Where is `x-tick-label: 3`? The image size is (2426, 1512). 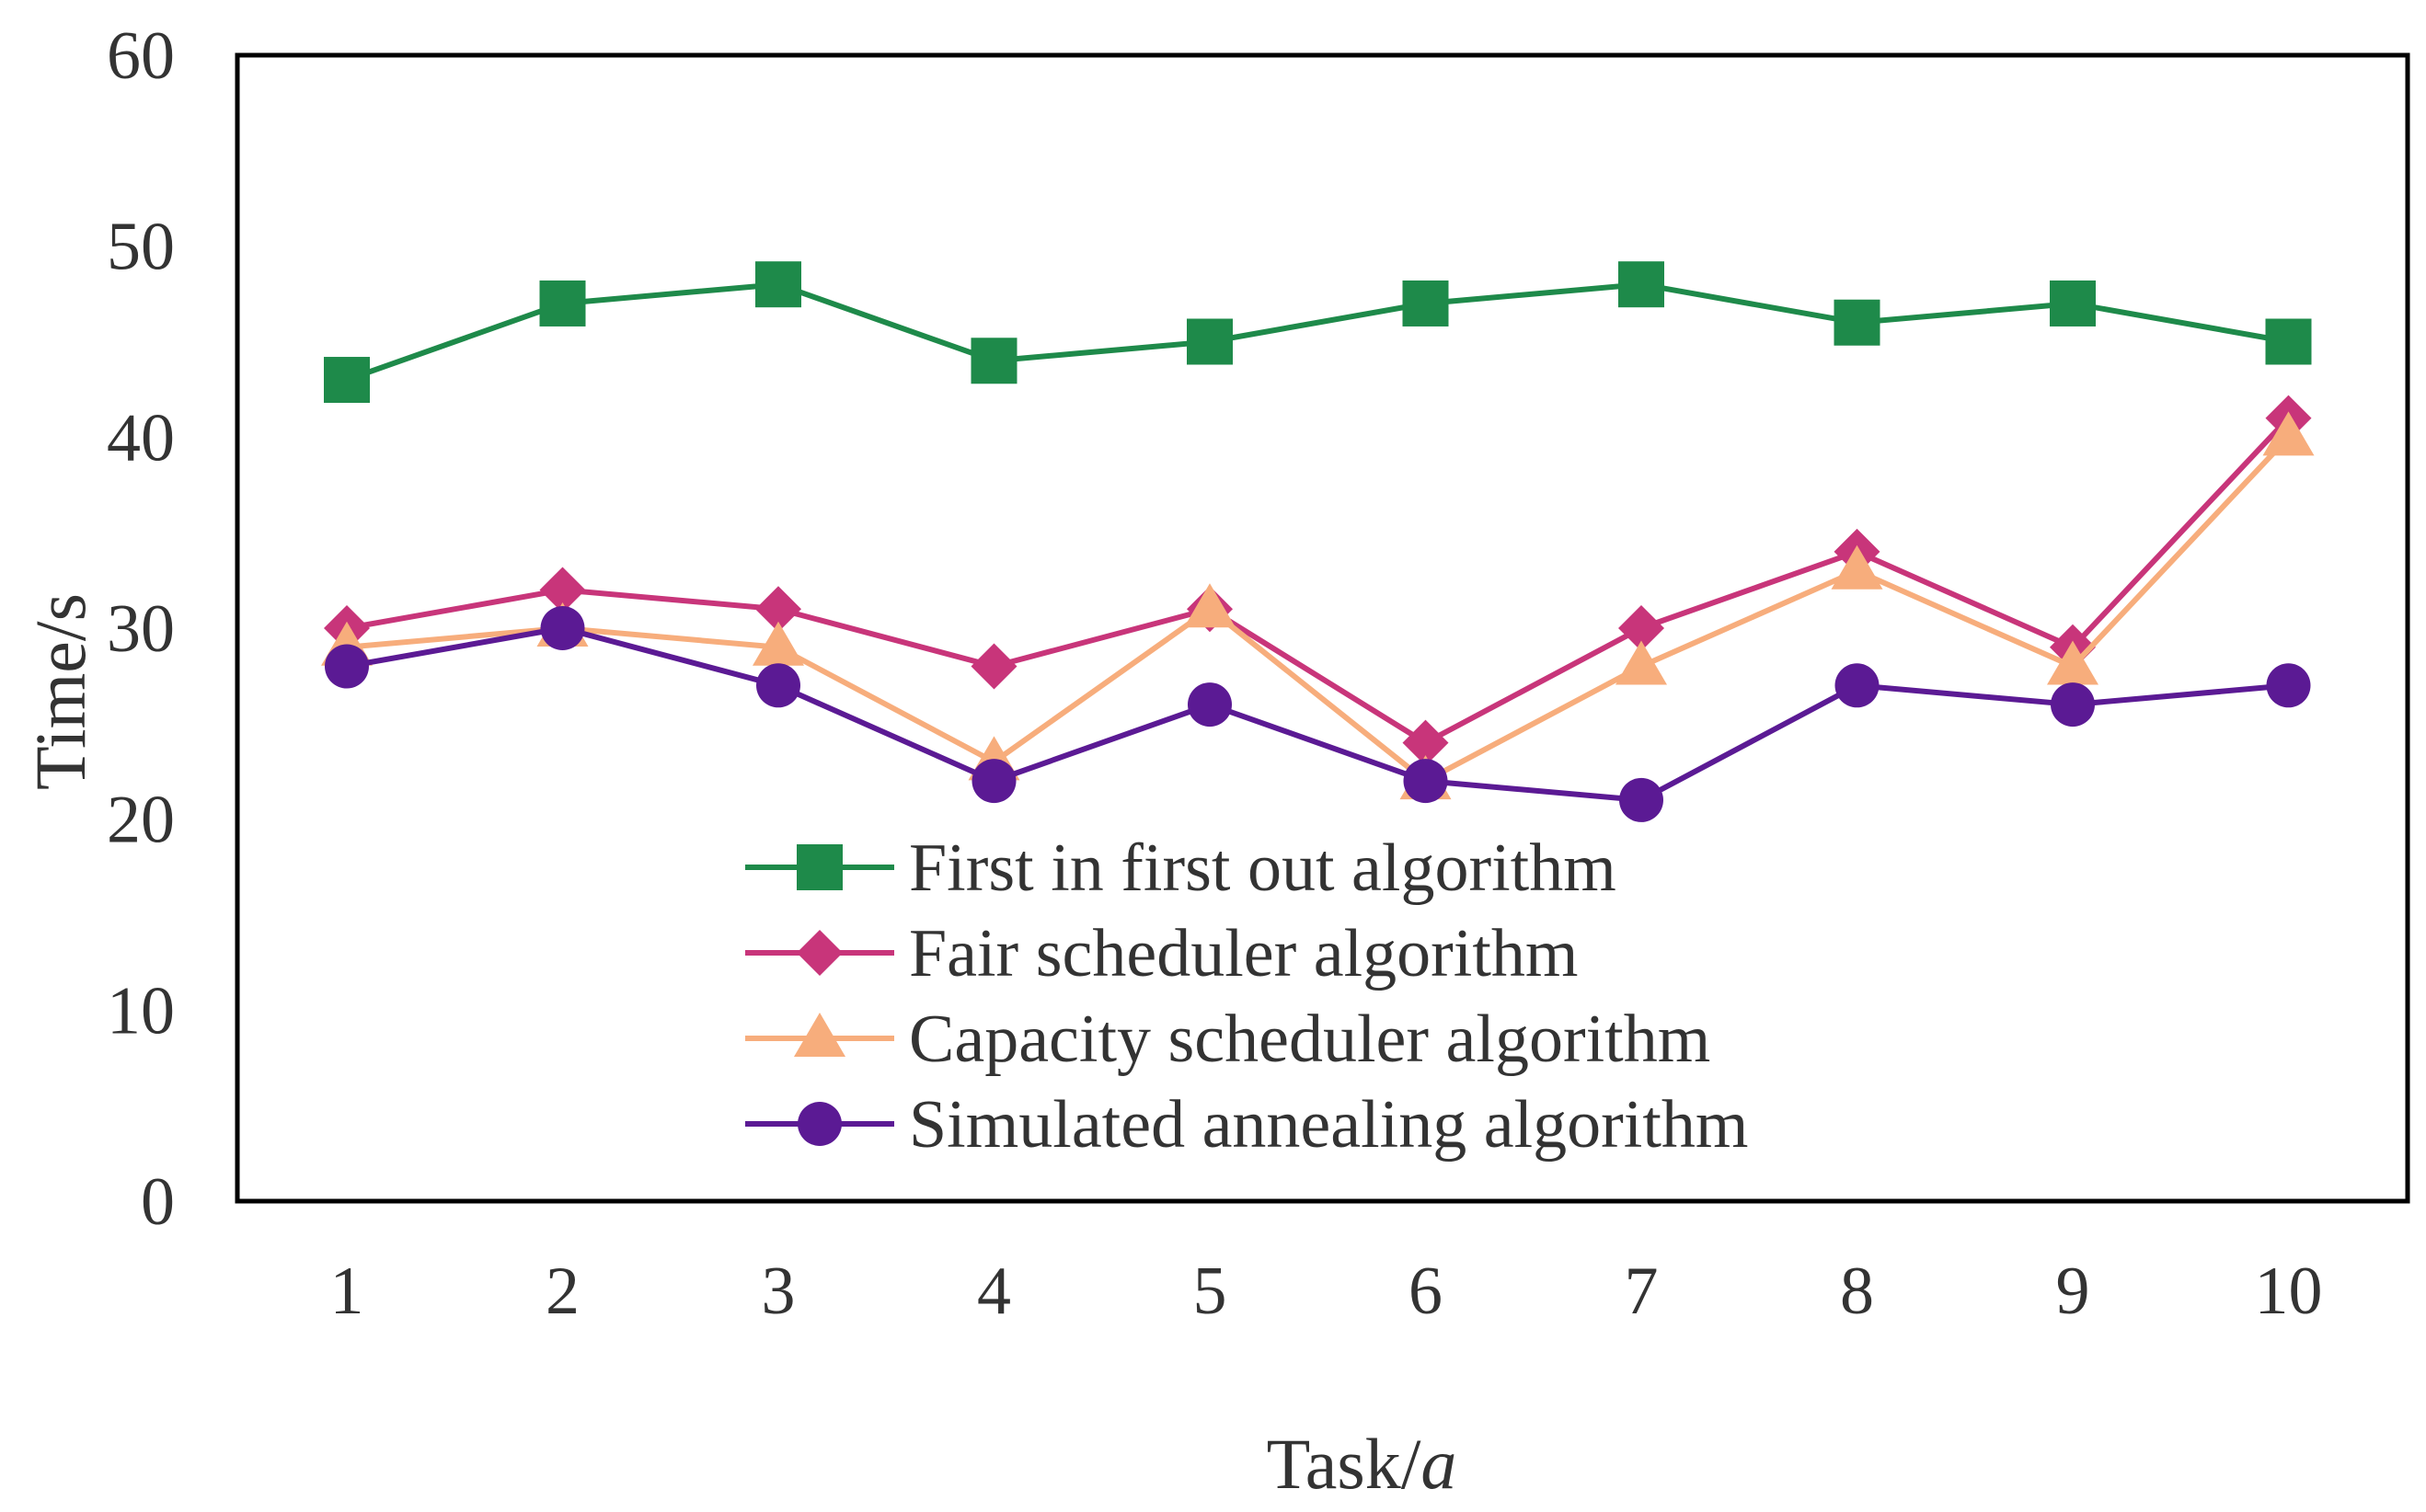 x-tick-label: 3 is located at coordinates (779, 1291).